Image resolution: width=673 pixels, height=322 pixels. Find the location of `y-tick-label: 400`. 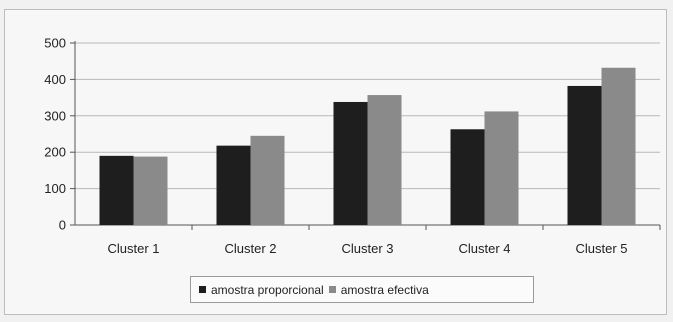

y-tick-label: 400 is located at coordinates (55, 79).